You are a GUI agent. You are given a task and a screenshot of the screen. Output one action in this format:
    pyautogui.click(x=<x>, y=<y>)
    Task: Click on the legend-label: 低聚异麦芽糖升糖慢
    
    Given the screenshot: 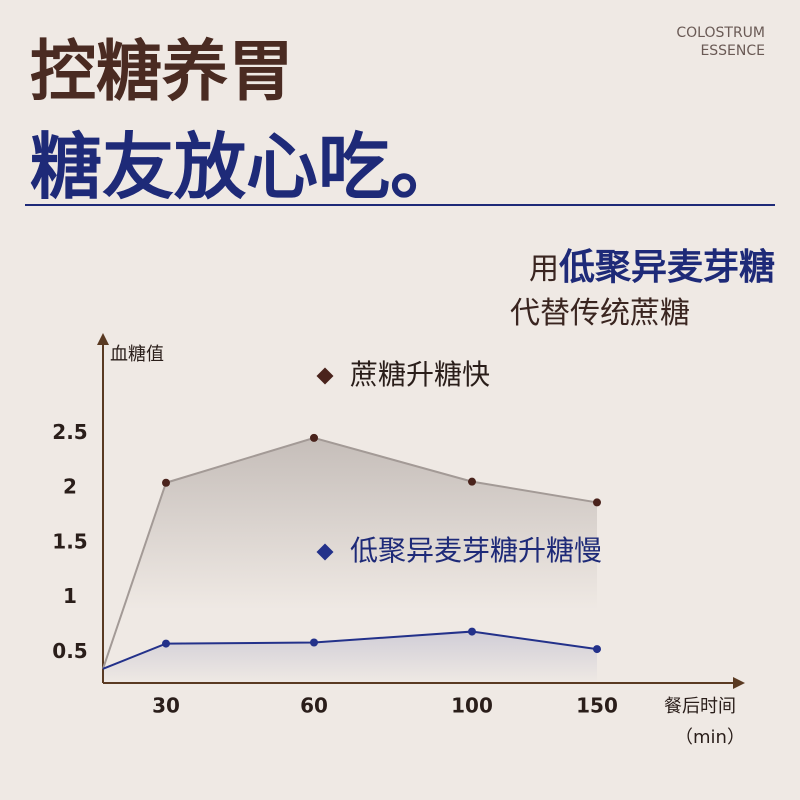 What is the action you would take?
    pyautogui.click(x=476, y=550)
    